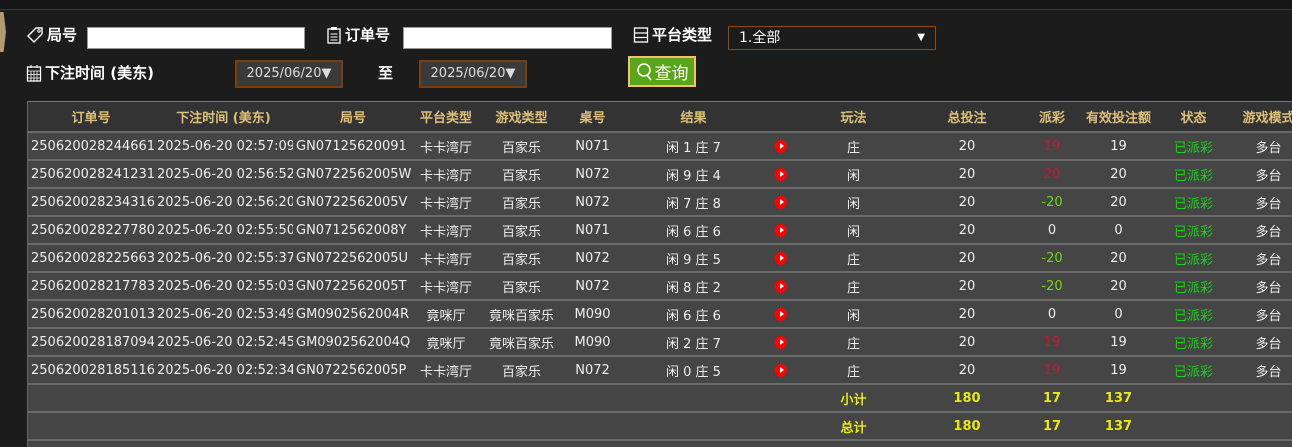  What do you see at coordinates (781, 117) in the screenshot?
I see `header-replay` at bounding box center [781, 117].